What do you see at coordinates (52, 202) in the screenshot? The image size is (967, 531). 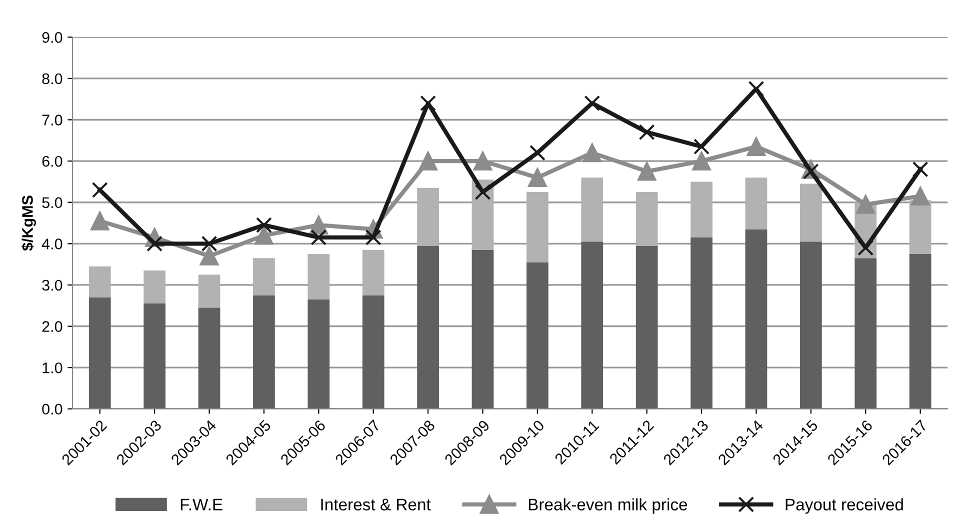 I see `y-tick-label: 5.0` at bounding box center [52, 202].